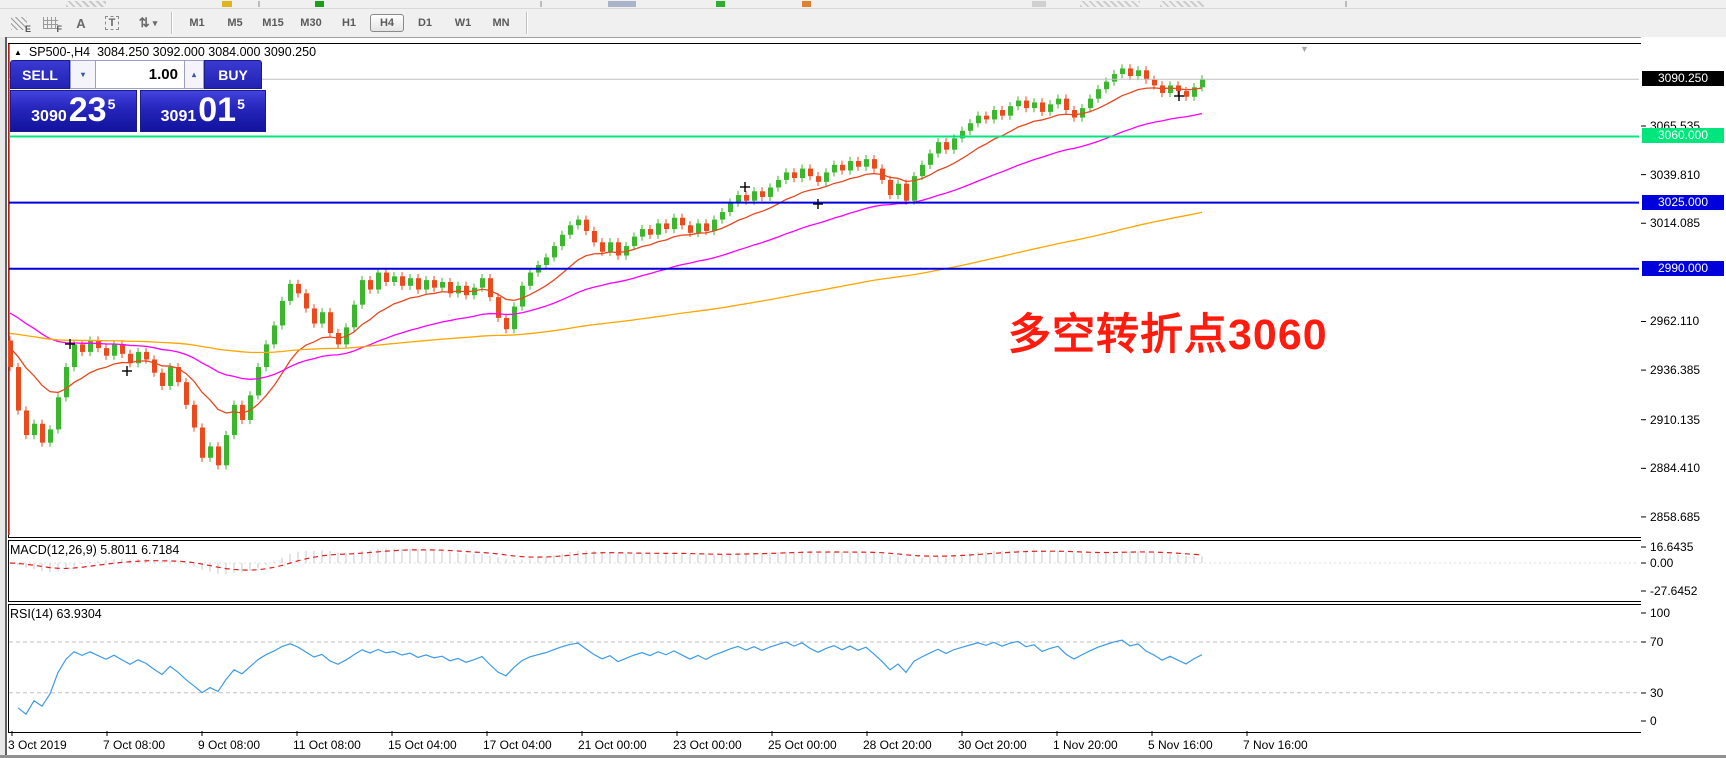 This screenshot has width=1726, height=758. Describe the element at coordinates (273, 23) in the screenshot. I see `timeframe-button-m15: M15` at that location.